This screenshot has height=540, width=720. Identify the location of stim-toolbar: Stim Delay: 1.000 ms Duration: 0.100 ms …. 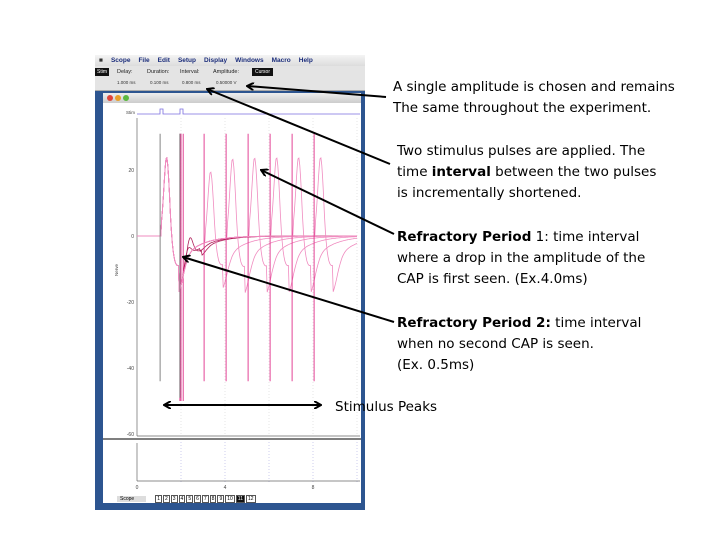
(230, 78).